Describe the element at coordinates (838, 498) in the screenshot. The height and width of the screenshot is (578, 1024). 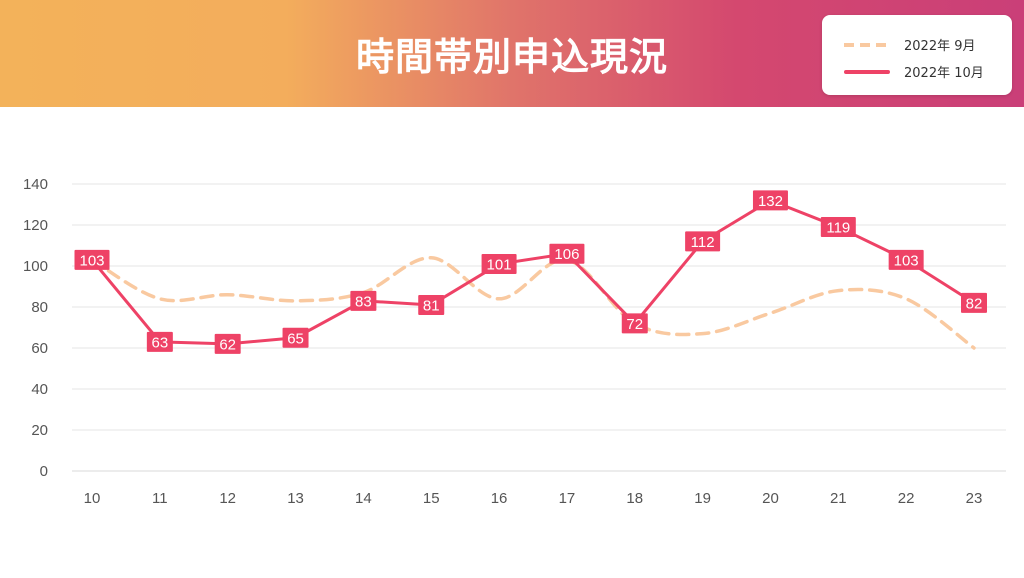
I see `x-tick-label: 21` at that location.